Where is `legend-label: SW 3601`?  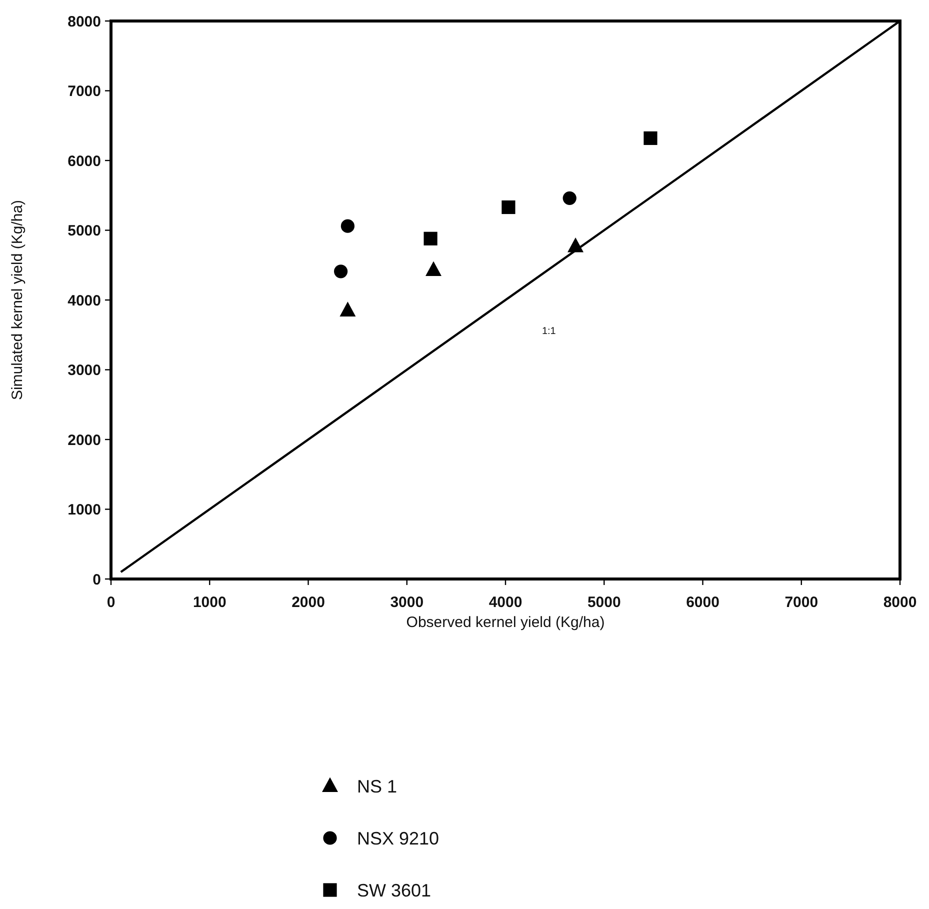 legend-label: SW 3601 is located at coordinates (394, 890).